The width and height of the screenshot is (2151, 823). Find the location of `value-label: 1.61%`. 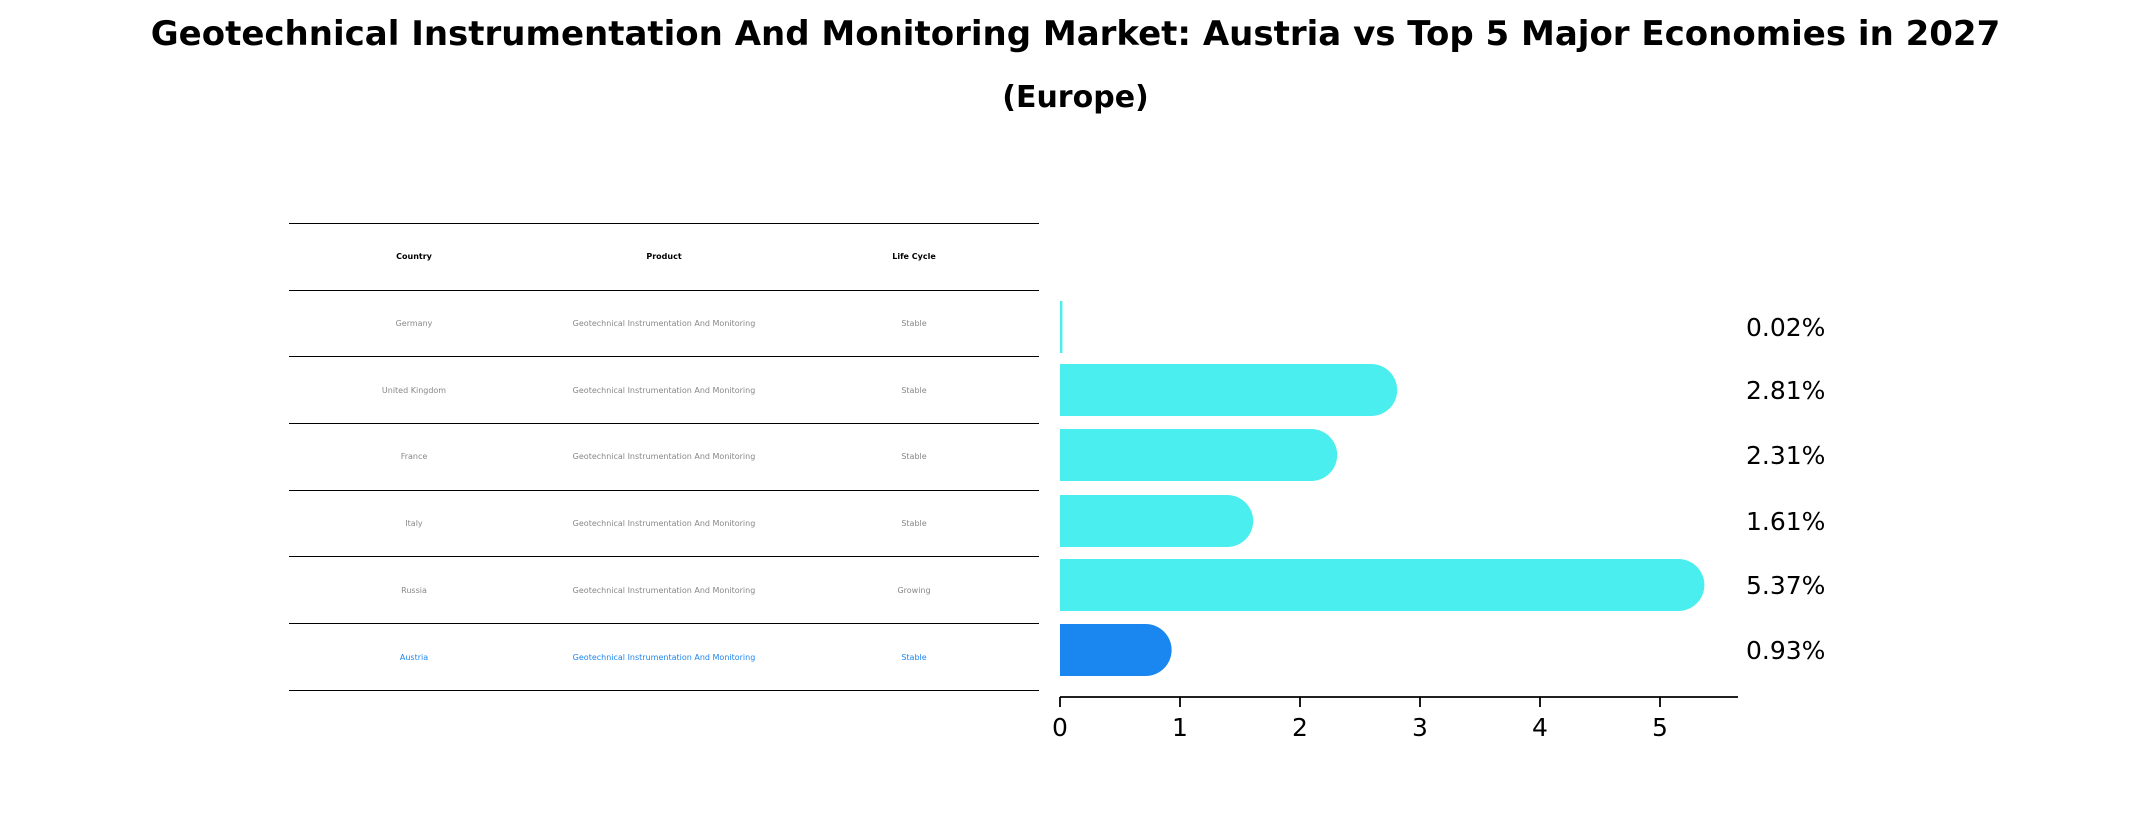

value-label: 1.61% is located at coordinates (1785, 521).